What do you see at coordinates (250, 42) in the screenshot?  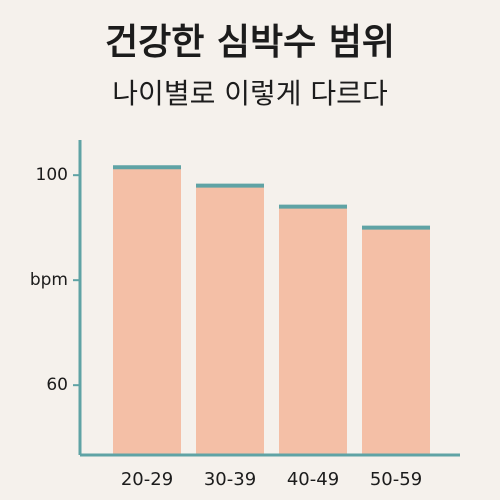 I see `chart-title: 건강한 심박수 범위` at bounding box center [250, 42].